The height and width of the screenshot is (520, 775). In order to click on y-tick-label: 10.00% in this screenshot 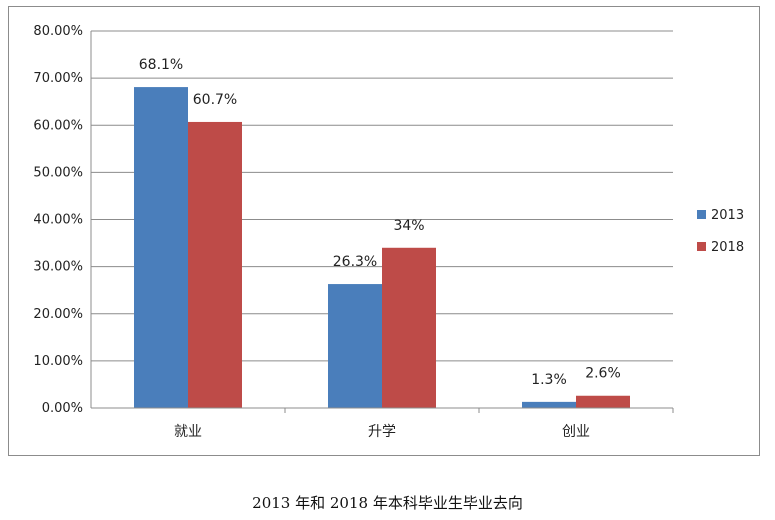, I will do `click(58, 361)`.